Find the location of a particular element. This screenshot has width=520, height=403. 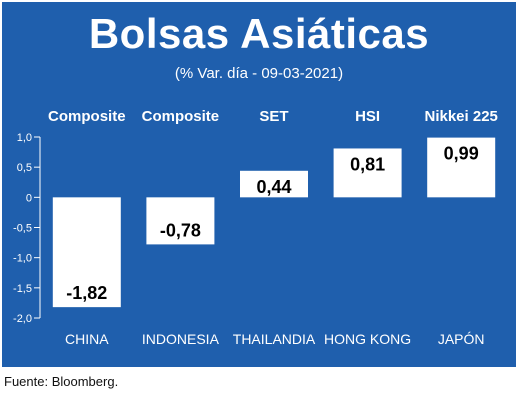

data-label: 0,81 is located at coordinates (367, 164).